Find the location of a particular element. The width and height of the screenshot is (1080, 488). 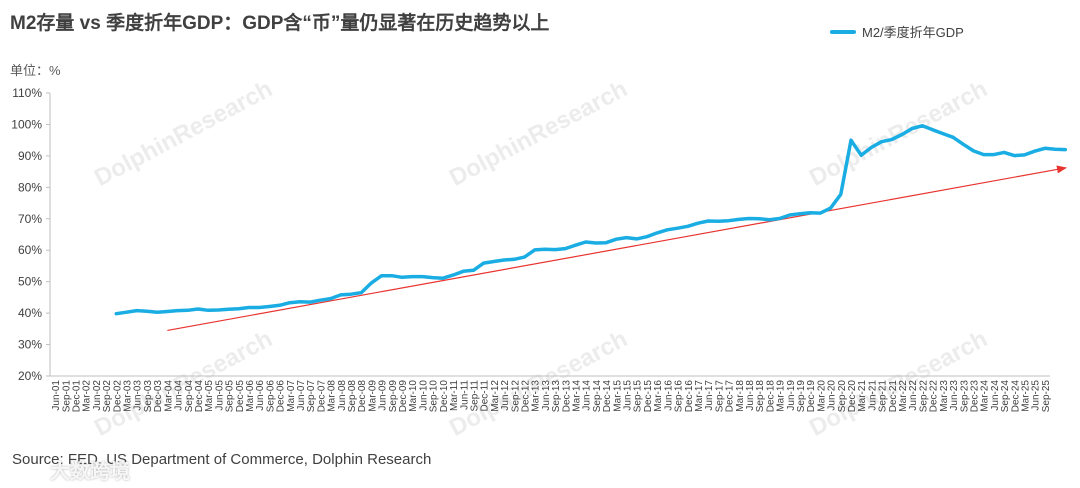

x-tick-label: Mar-06 is located at coordinates (250, 396).